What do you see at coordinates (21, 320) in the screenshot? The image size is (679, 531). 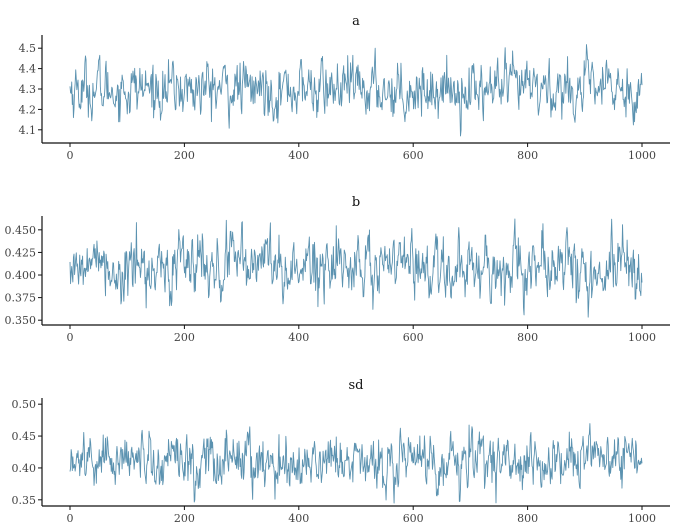 I see `y-tick-label: 0.350` at bounding box center [21, 320].